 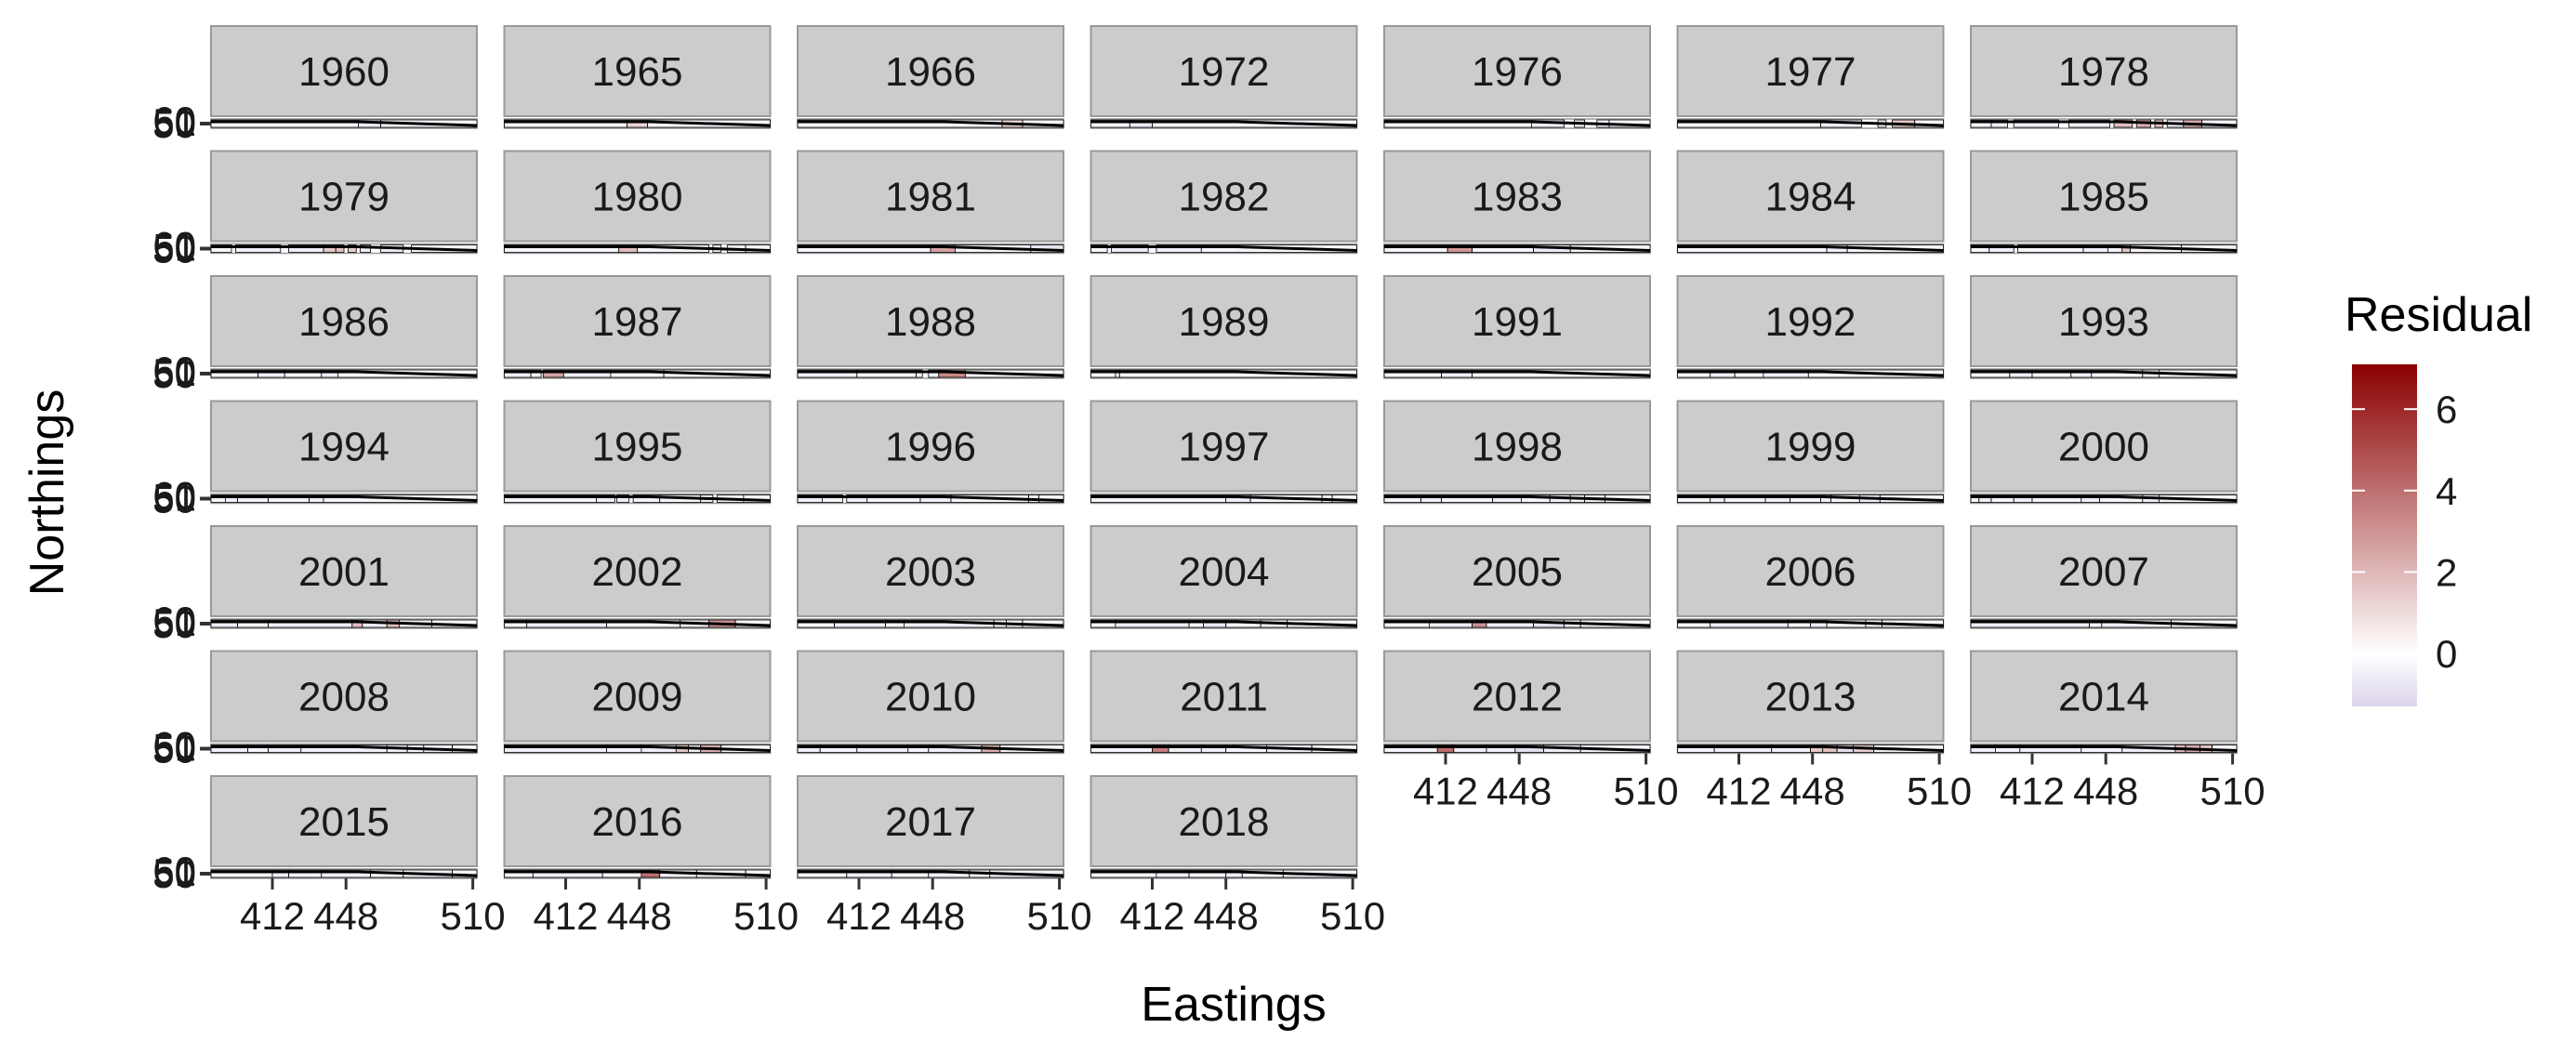 What do you see at coordinates (2103, 697) in the screenshot?
I see `facet-strip-label: 2014` at bounding box center [2103, 697].